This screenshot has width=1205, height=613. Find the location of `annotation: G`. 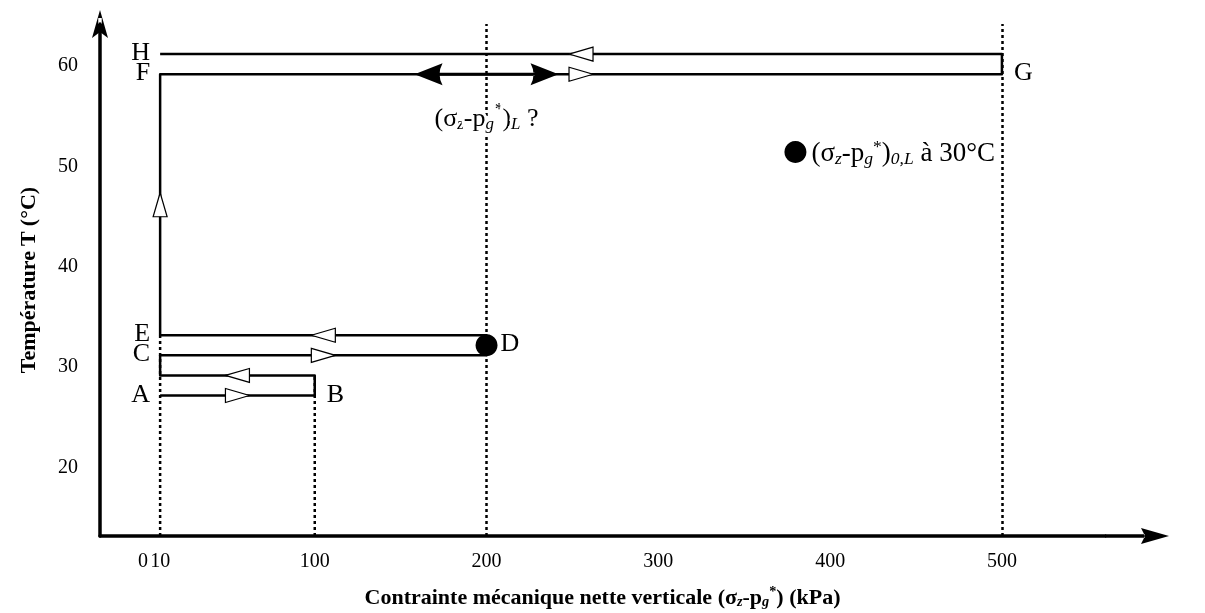

annotation: G is located at coordinates (1023, 72).